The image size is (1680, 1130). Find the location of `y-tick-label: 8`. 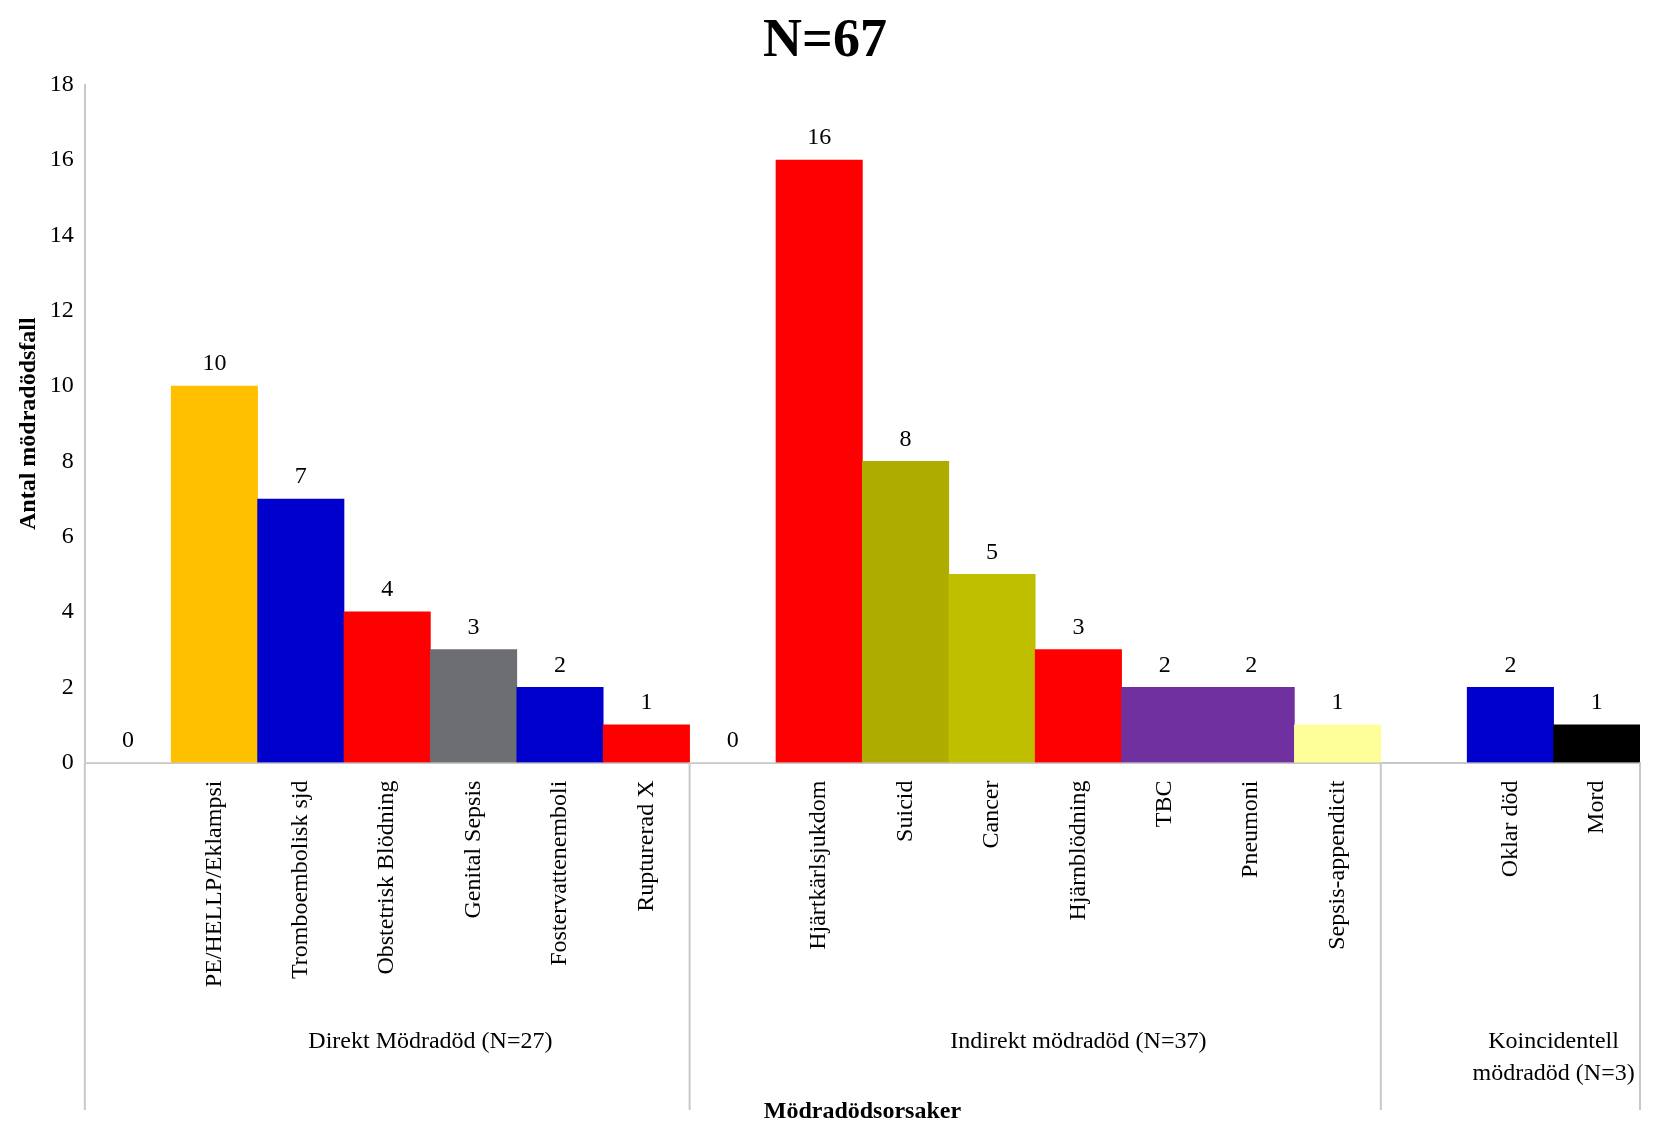

y-tick-label: 8 is located at coordinates (67, 459).